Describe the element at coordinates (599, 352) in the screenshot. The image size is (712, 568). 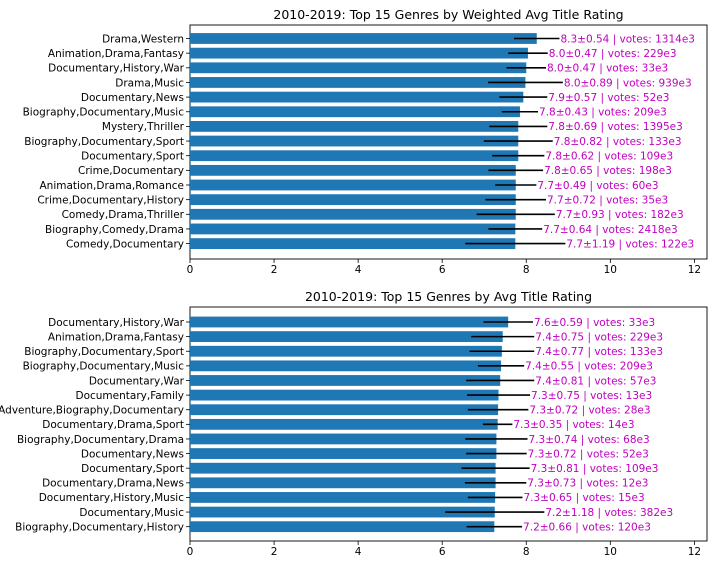
I see `data-label: 7.4±0.77 | votes: 133e3` at that location.